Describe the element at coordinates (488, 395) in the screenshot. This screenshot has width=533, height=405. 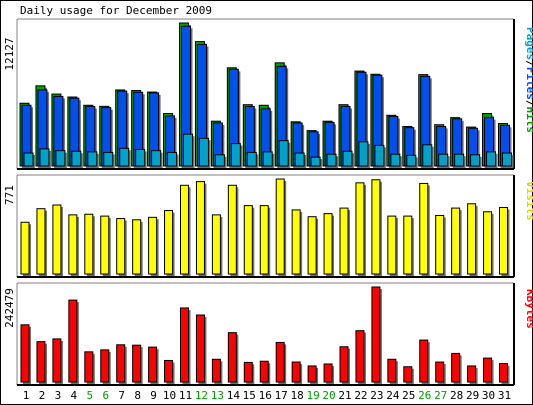
I see `day-label-30: 30` at that location.